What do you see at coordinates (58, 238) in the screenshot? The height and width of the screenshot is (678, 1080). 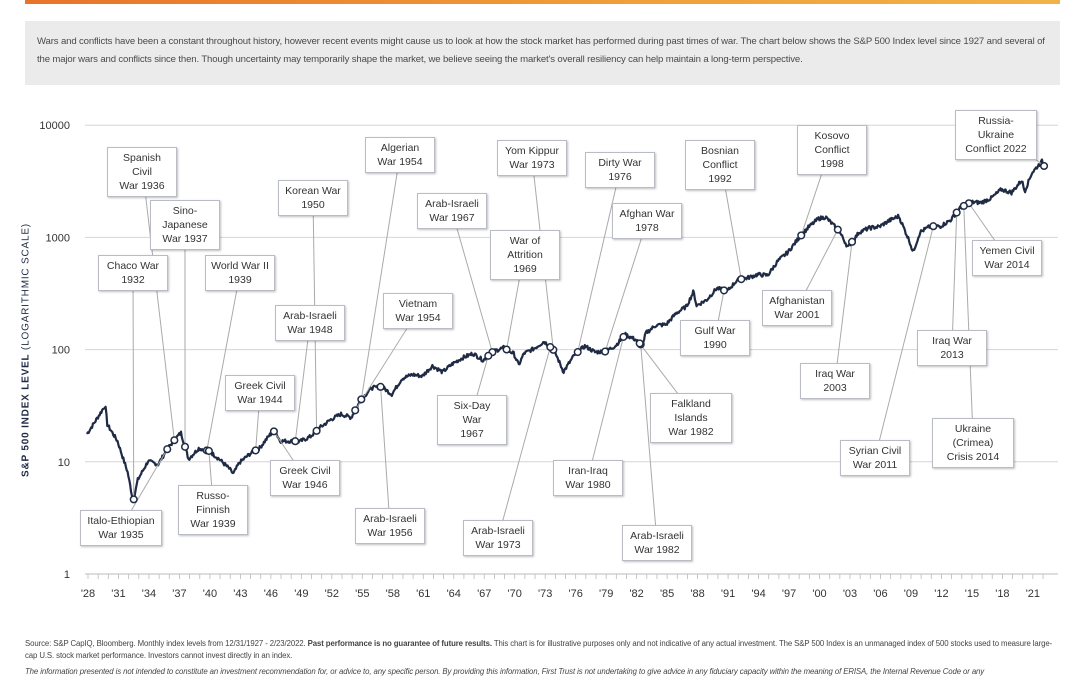 I see `y-tick-label: 1000` at bounding box center [58, 238].